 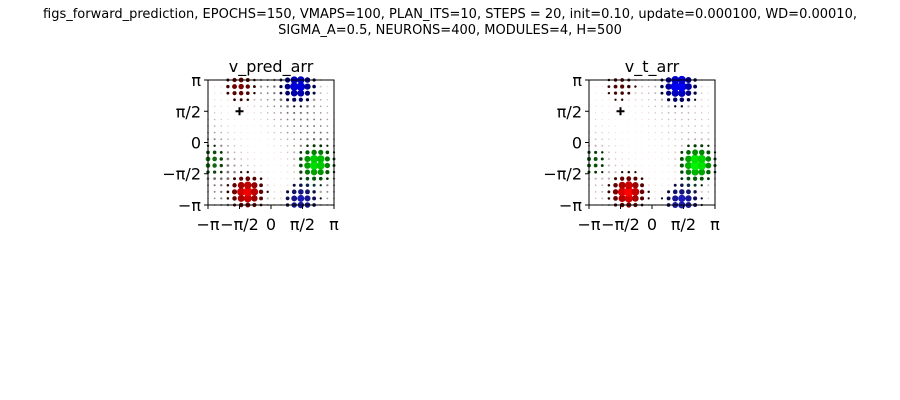 What do you see at coordinates (620, 111) in the screenshot?
I see `position-marker` at bounding box center [620, 111].